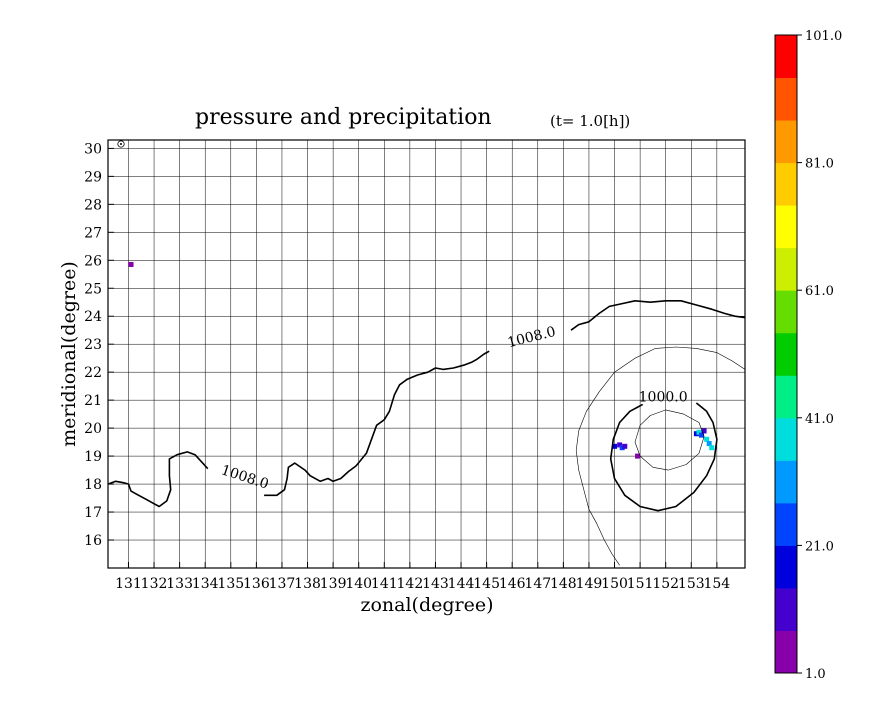 The image size is (886, 710). What do you see at coordinates (121, 144) in the screenshot?
I see `corner-logo` at bounding box center [121, 144].